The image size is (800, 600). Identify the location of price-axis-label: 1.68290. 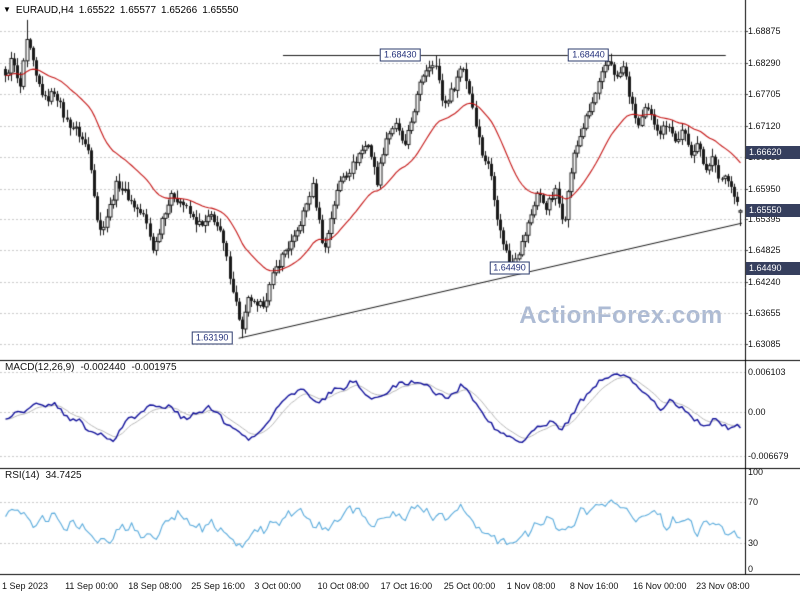
(764, 62).